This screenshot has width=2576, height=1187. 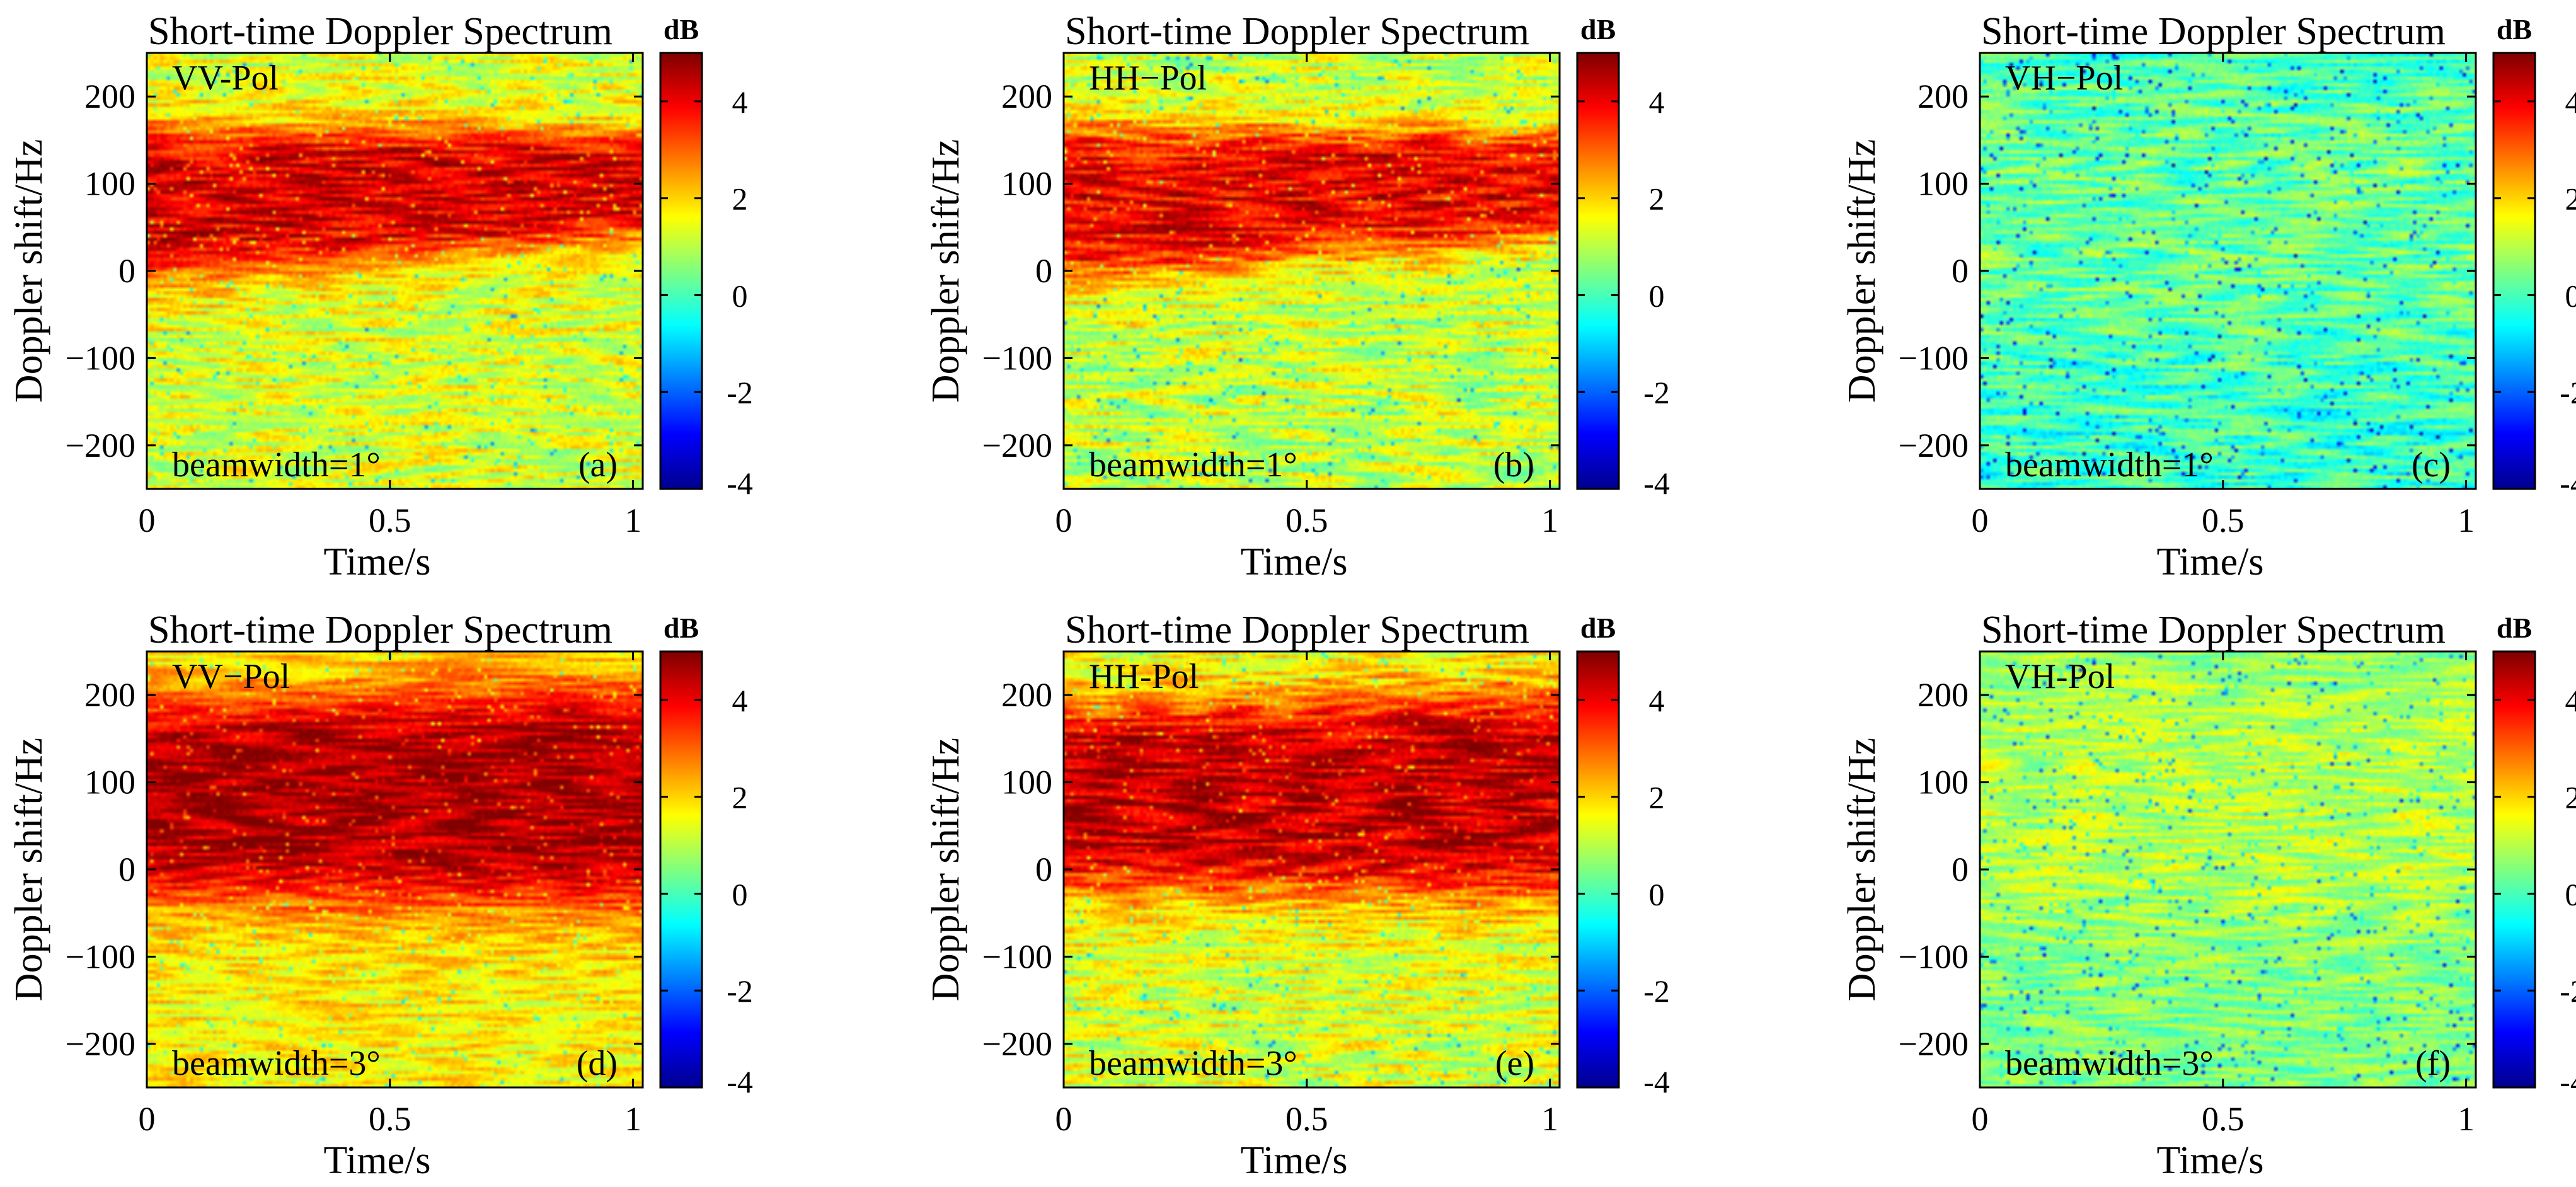 What do you see at coordinates (1513, 465) in the screenshot?
I see `panel-label: (b)` at bounding box center [1513, 465].